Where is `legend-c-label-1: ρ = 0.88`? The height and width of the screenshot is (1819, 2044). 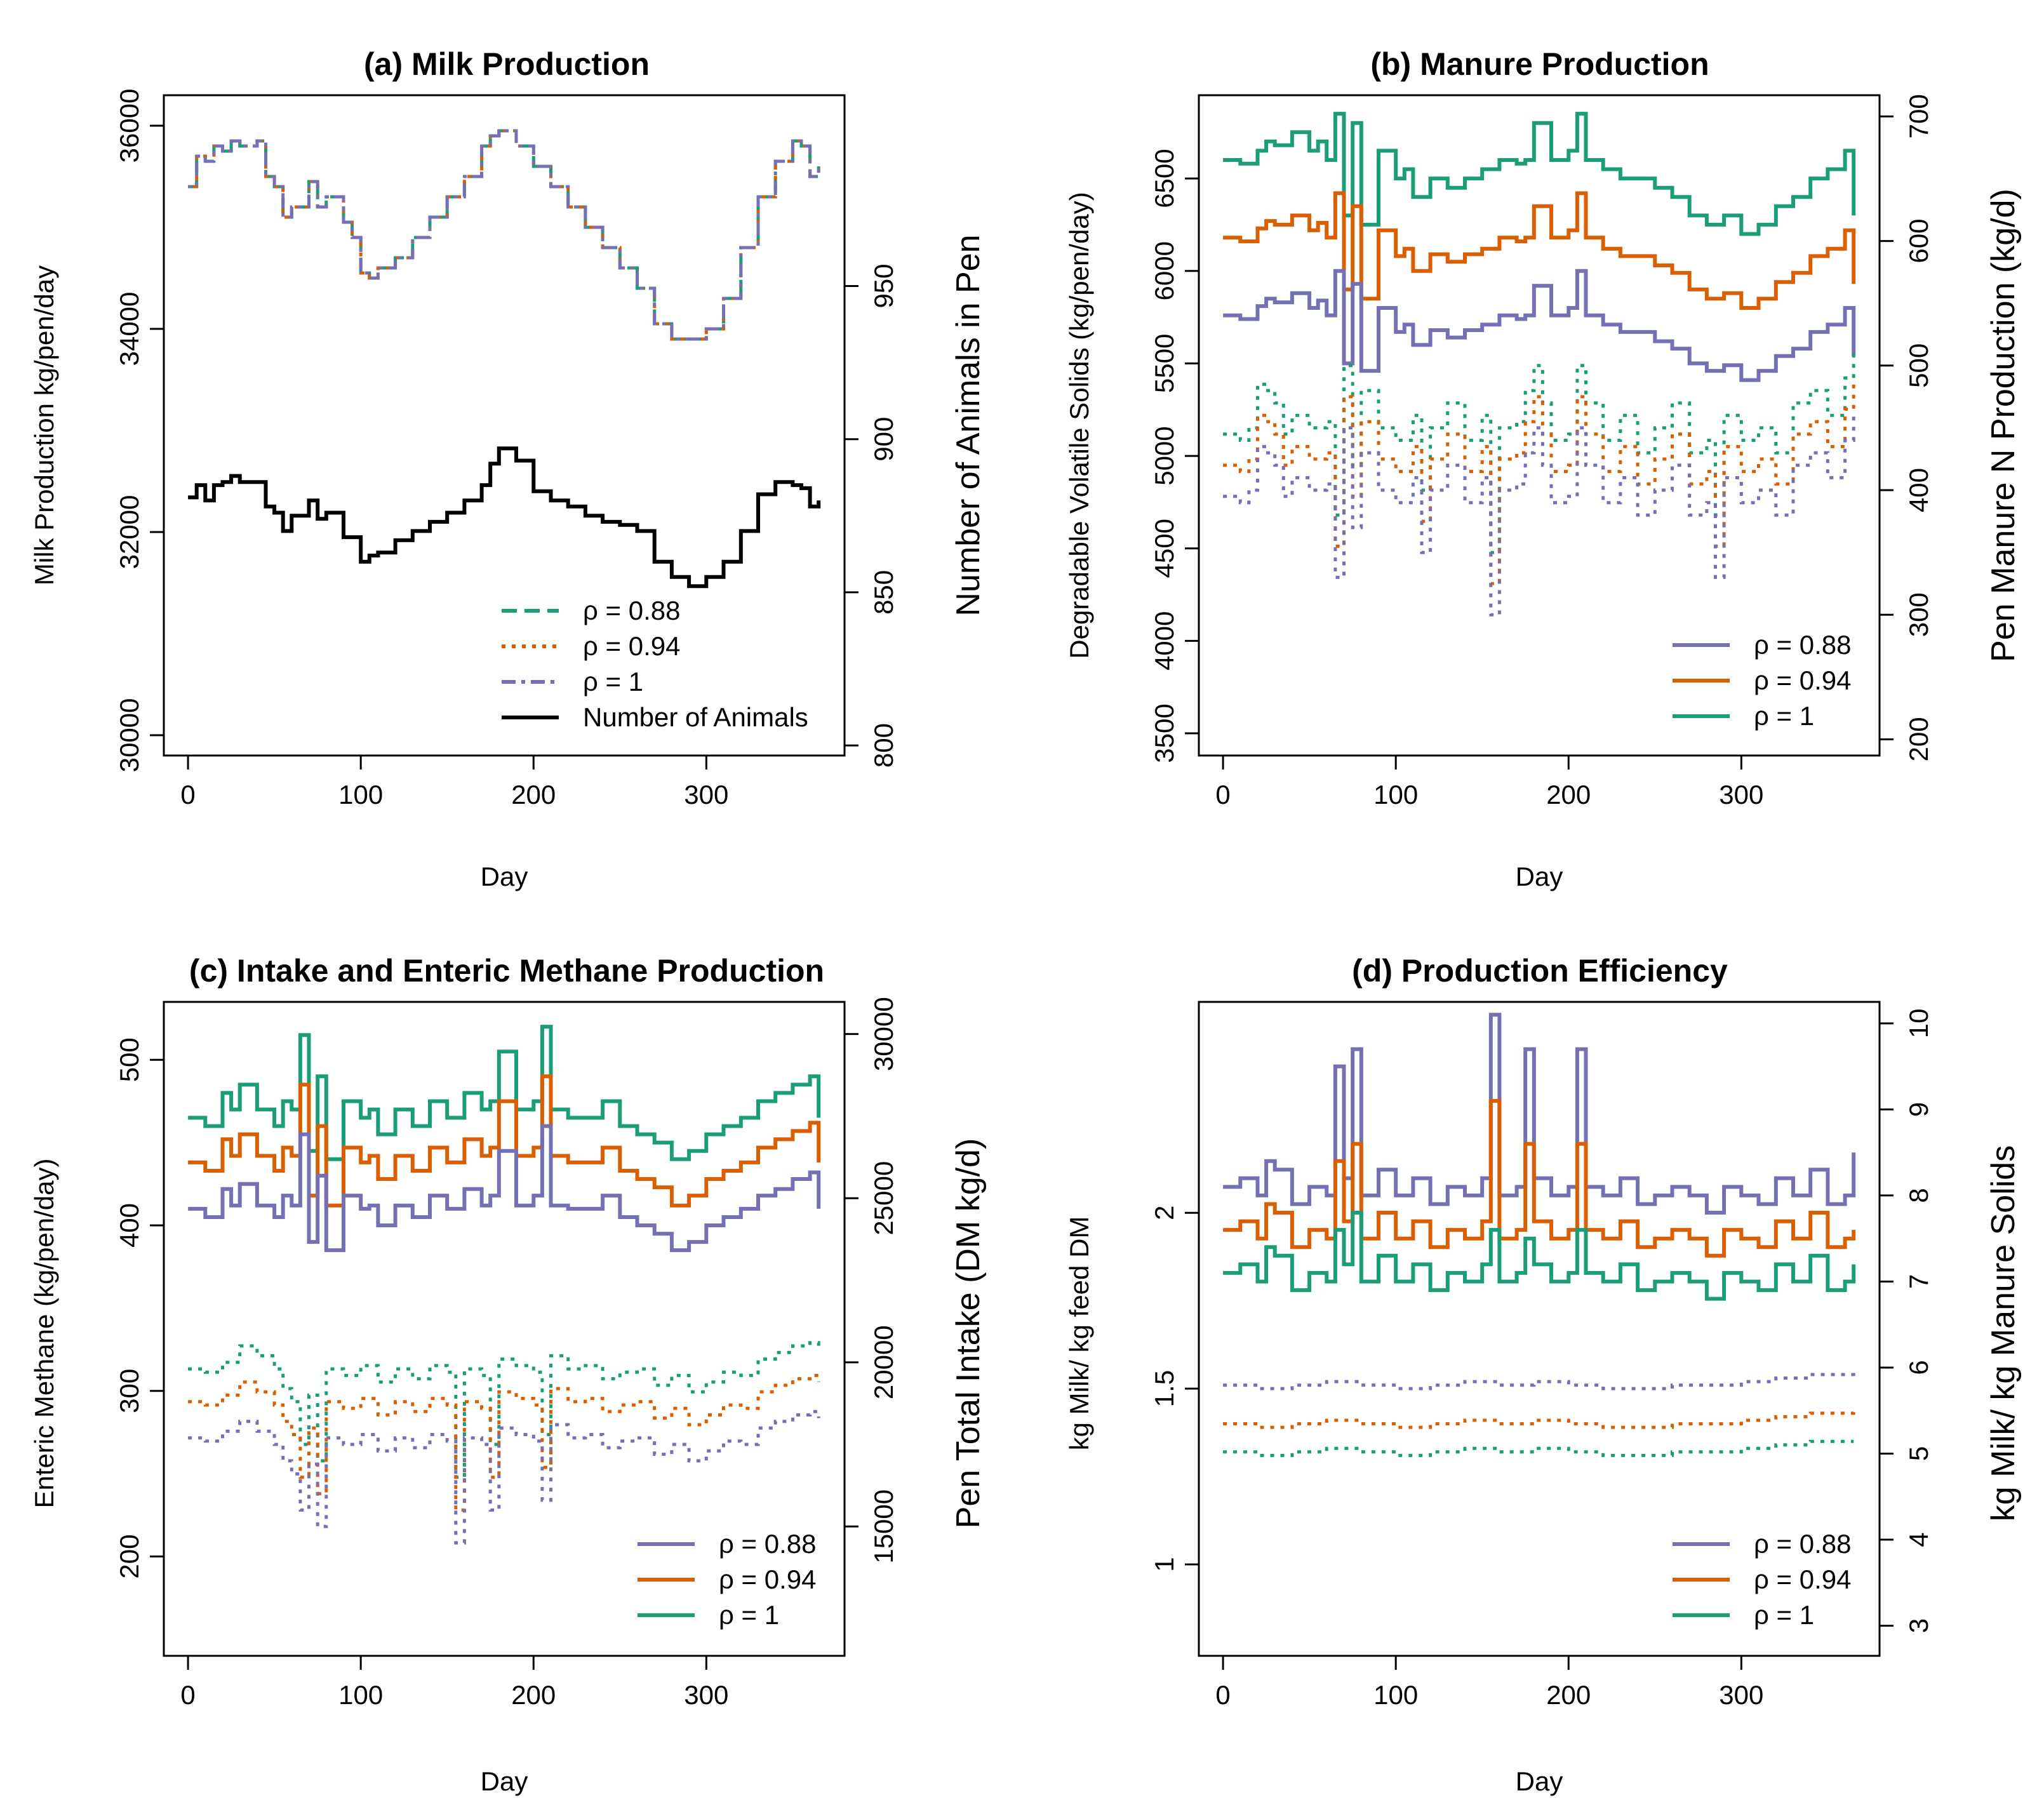 legend-c-label-1: ρ = 0.88 is located at coordinates (768, 1544).